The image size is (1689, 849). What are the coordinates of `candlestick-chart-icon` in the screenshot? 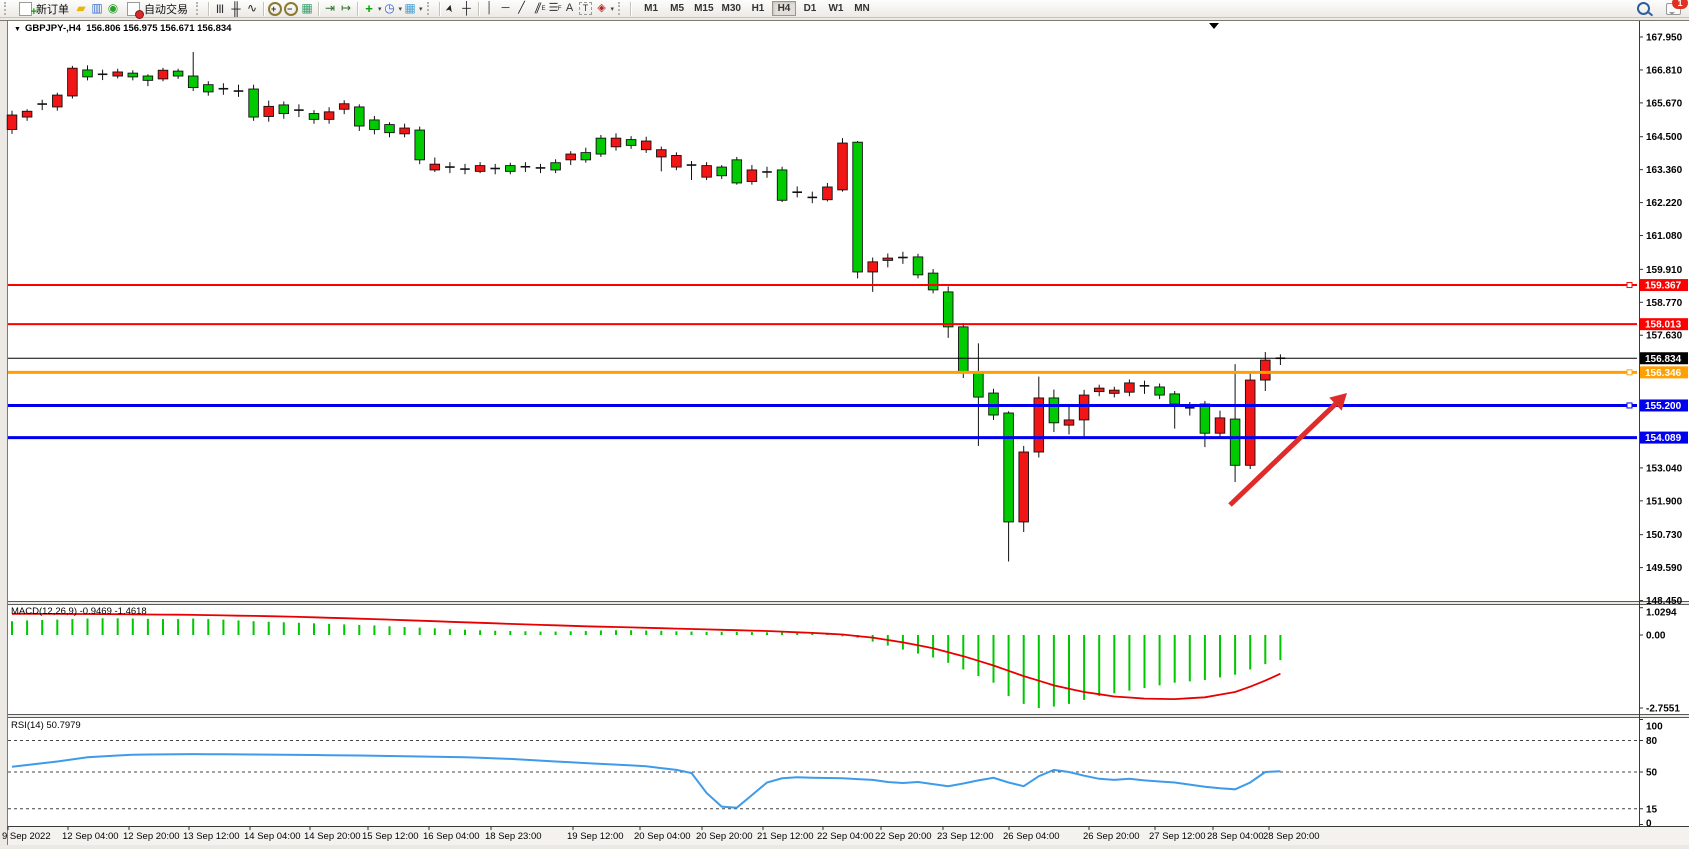 It's located at (236, 8).